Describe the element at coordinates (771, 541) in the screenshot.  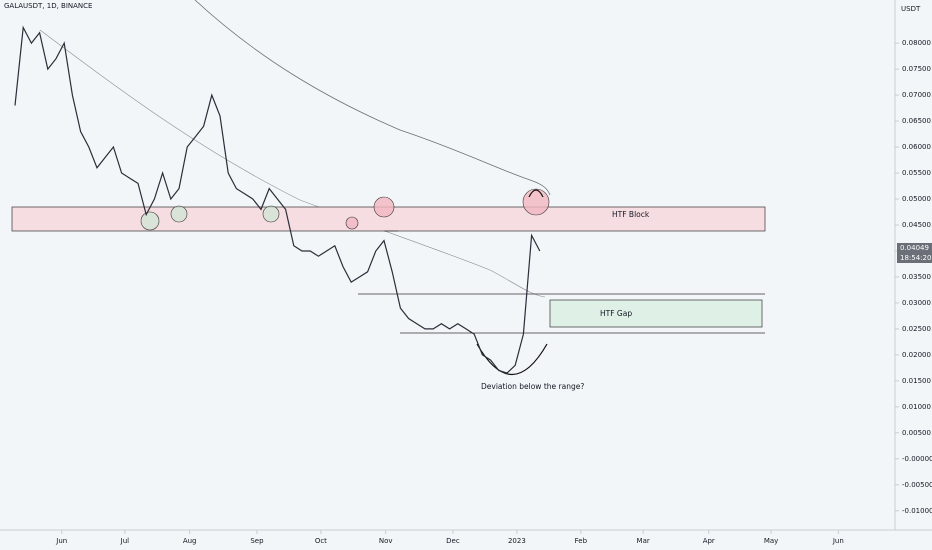
I see `x-tick-label: May` at that location.